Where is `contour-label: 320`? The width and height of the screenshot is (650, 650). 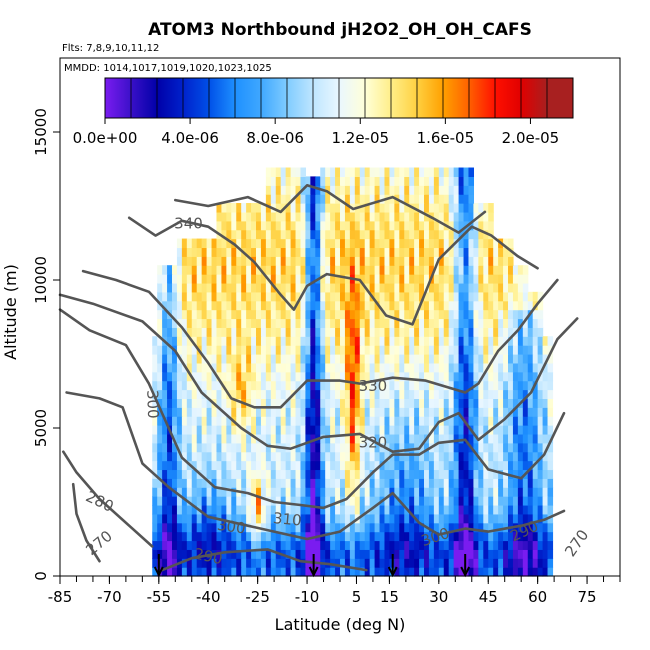
contour-label: 320 is located at coordinates (373, 442).